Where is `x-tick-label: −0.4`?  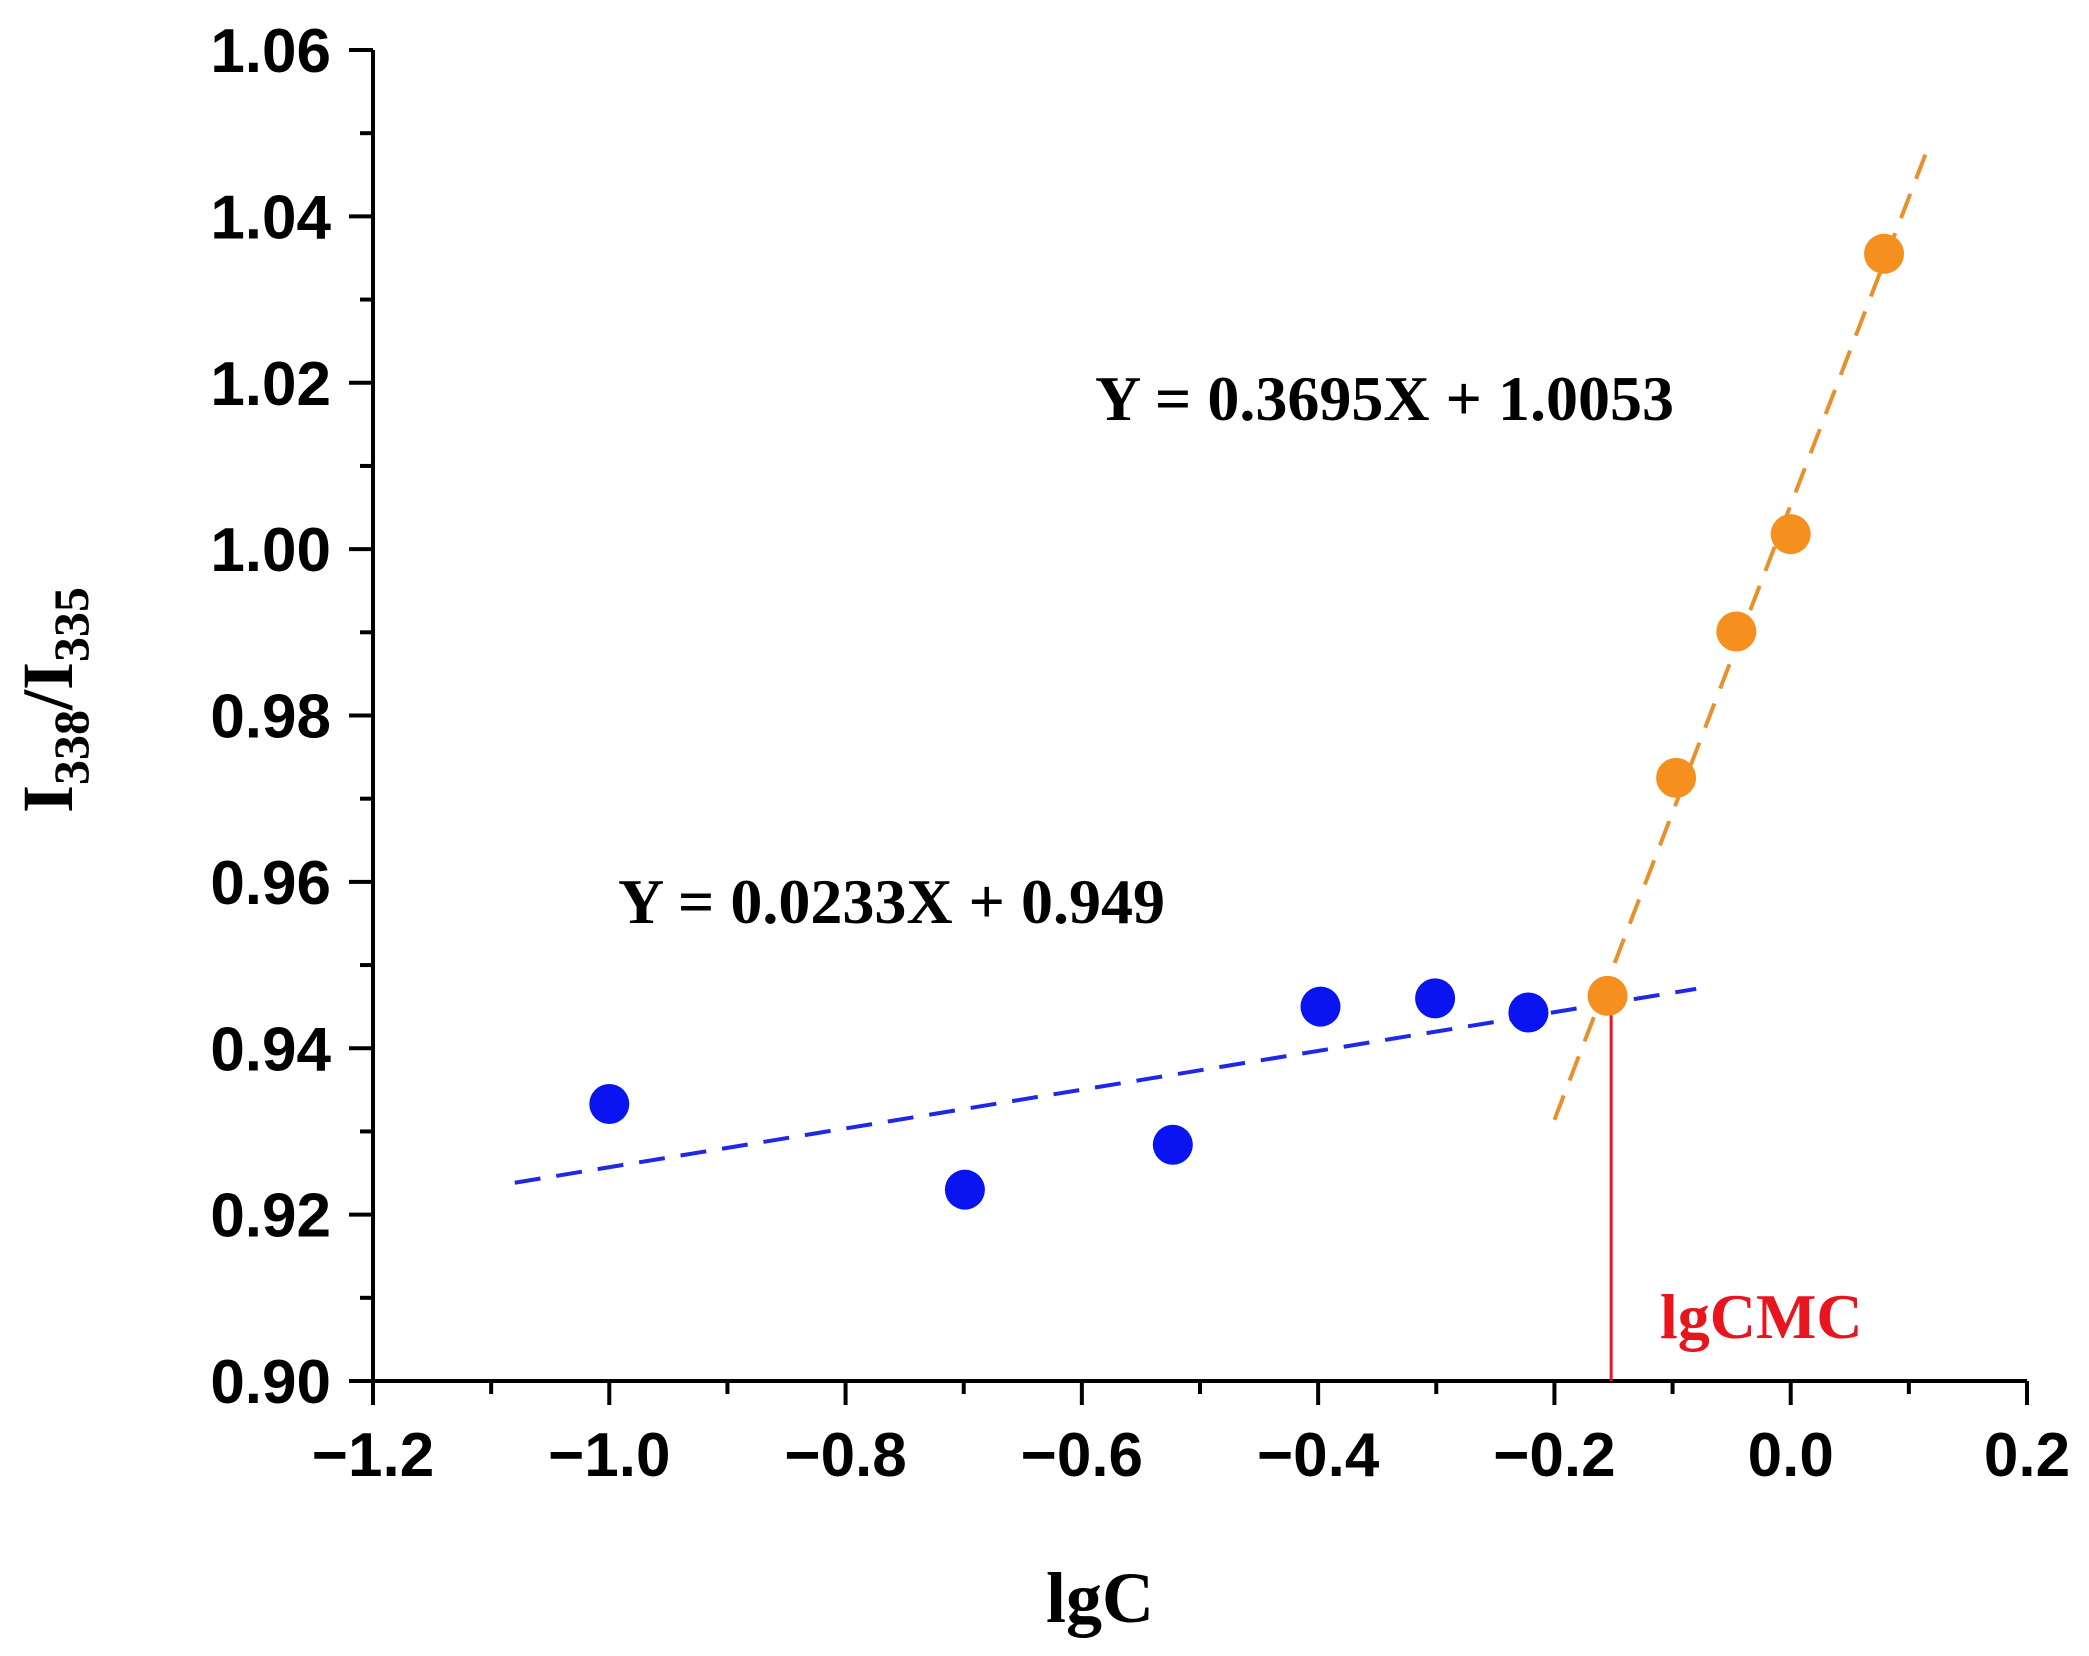 x-tick-label: −0.4 is located at coordinates (1318, 1455).